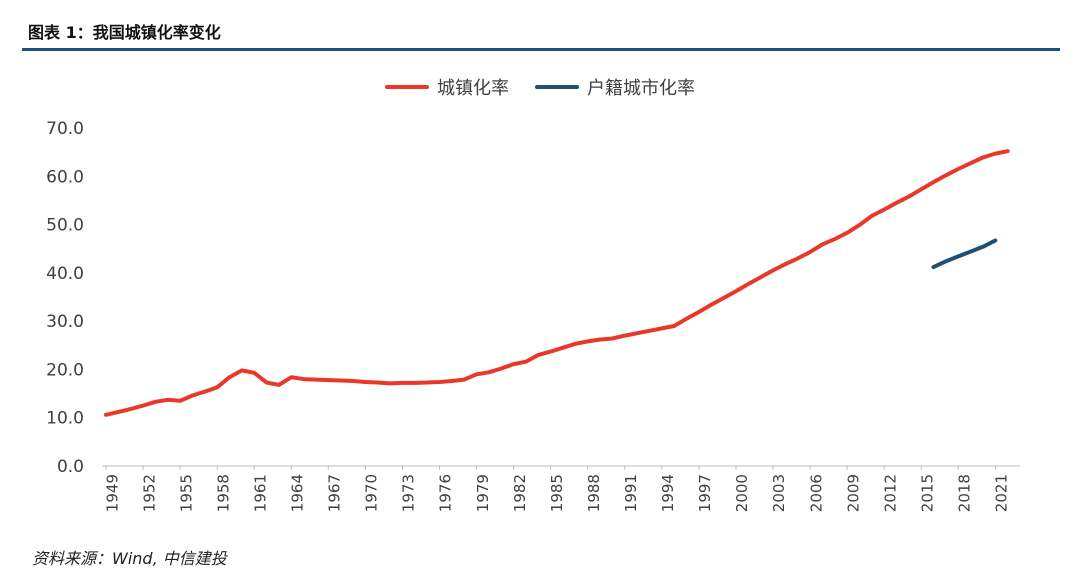 This screenshot has height=586, width=1080. What do you see at coordinates (631, 493) in the screenshot?
I see `x-tick-label: 1991` at bounding box center [631, 493].